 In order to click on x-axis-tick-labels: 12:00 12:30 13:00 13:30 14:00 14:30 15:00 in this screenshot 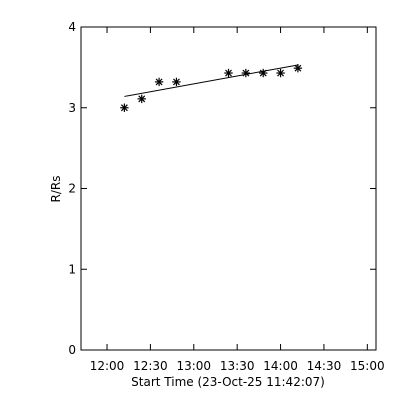, I will do `click(237, 366)`.